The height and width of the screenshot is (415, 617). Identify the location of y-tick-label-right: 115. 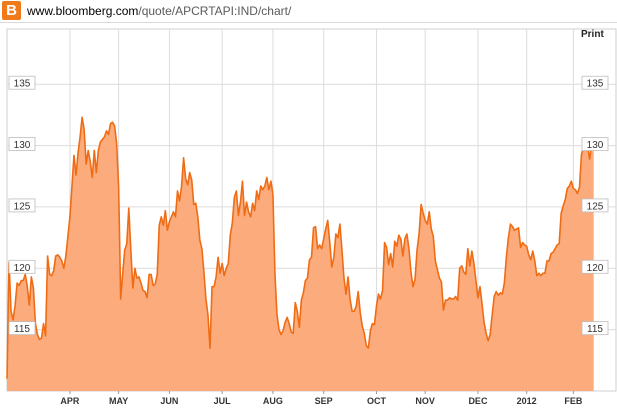
(595, 329).